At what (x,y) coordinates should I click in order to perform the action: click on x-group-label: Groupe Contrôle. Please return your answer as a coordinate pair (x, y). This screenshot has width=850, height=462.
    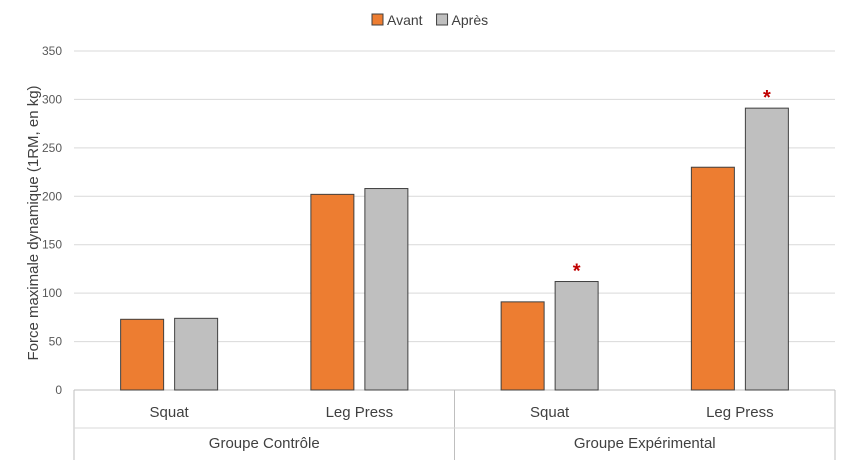
    Looking at the image, I should click on (264, 443).